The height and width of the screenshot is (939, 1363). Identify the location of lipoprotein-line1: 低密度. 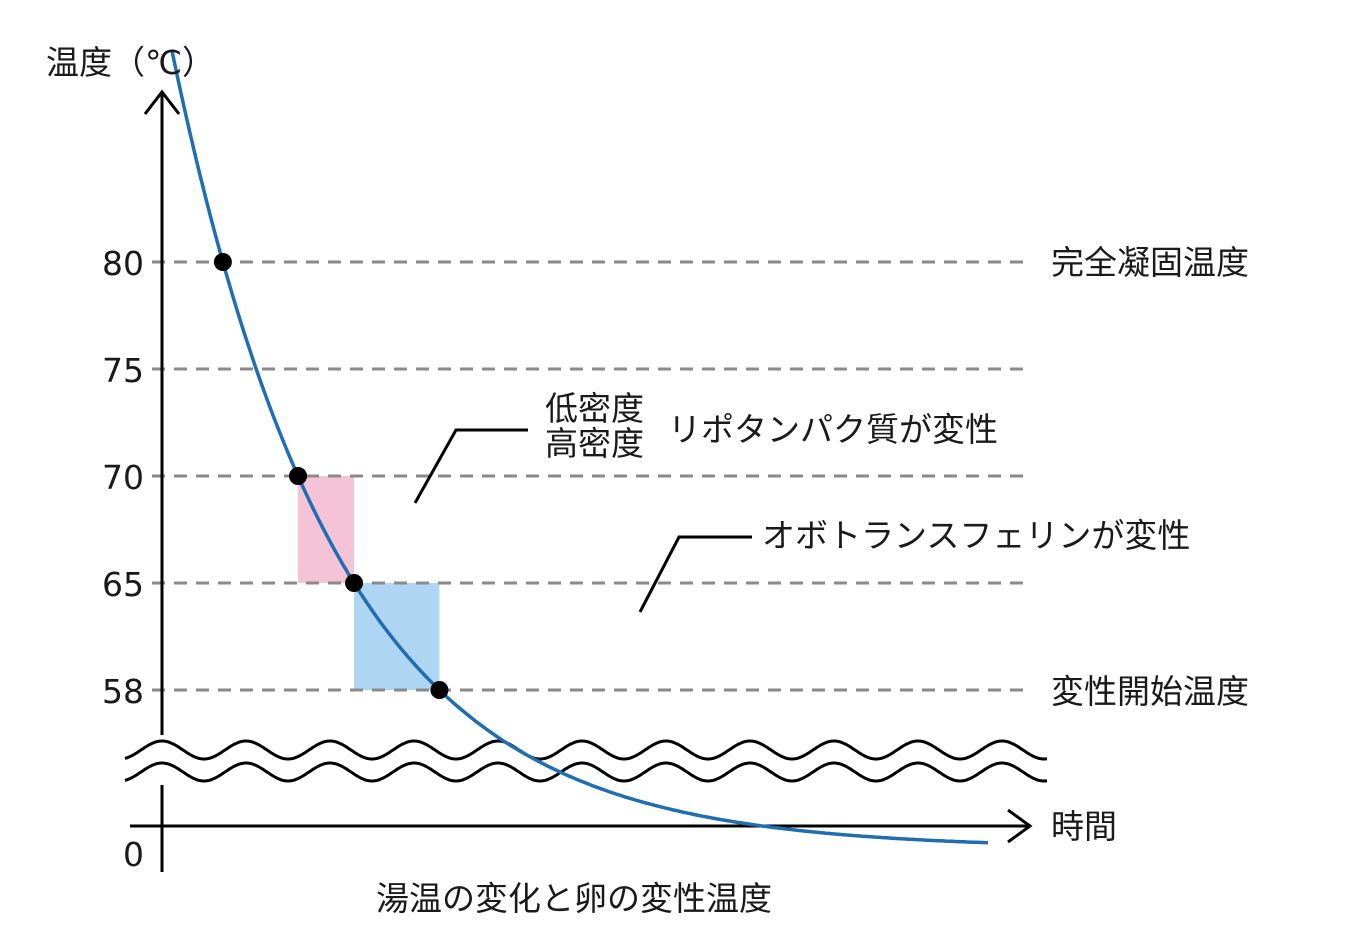
(594, 408).